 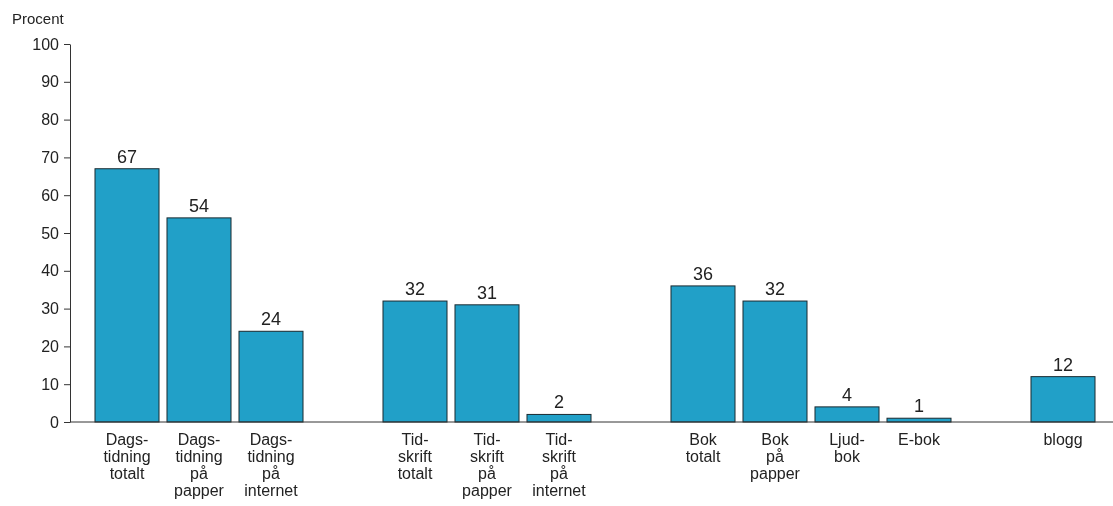 I want to click on x-tick-label: Dags- tidning på papper, so click(x=199, y=465).